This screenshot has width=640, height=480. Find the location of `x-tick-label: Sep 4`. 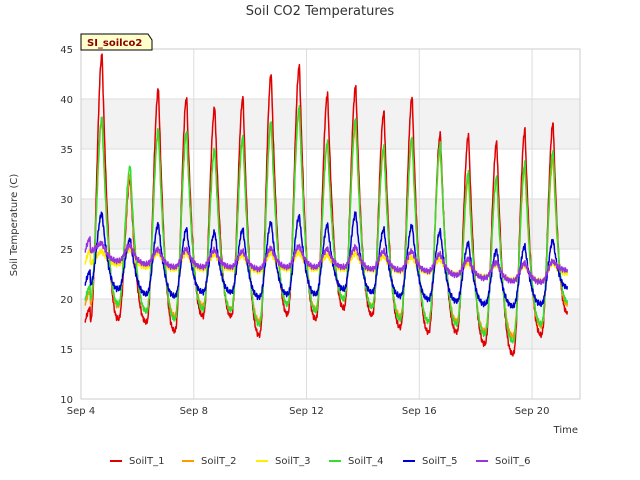

x-tick-label: Sep 4 is located at coordinates (81, 411).